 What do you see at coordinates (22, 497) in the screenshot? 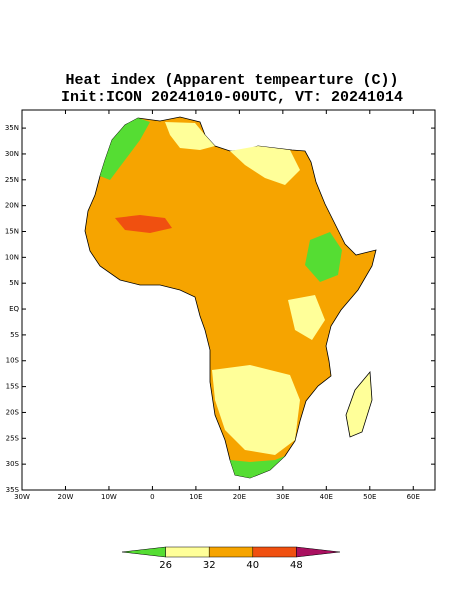
I see `x-tick-label: 30W` at bounding box center [22, 497].